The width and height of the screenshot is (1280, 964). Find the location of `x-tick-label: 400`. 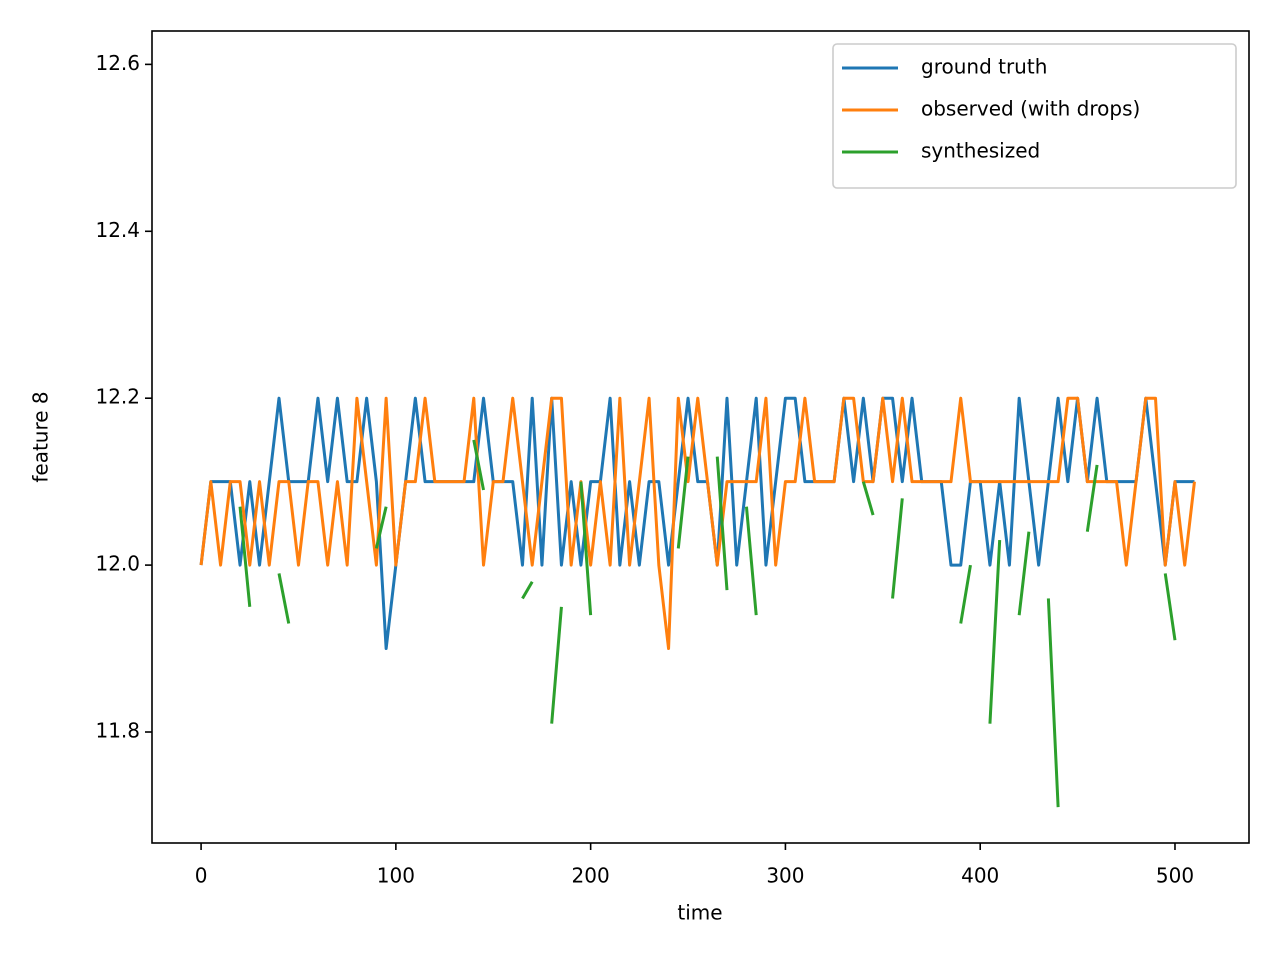

x-tick-label: 400 is located at coordinates (980, 876).